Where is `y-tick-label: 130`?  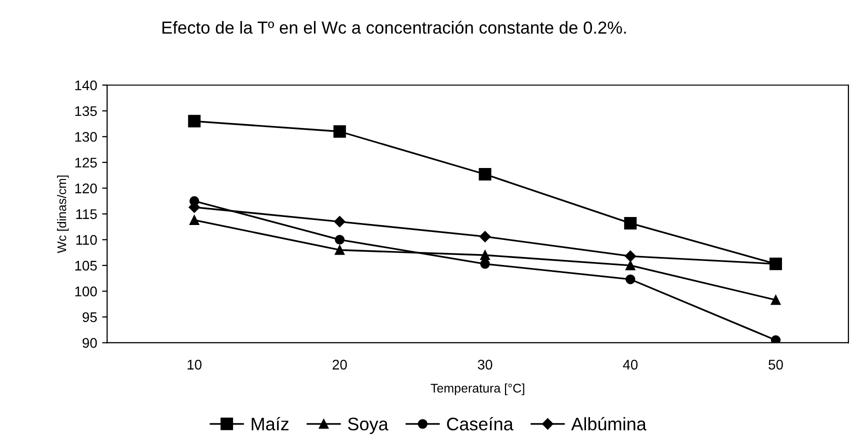
y-tick-label: 130 is located at coordinates (86, 137).